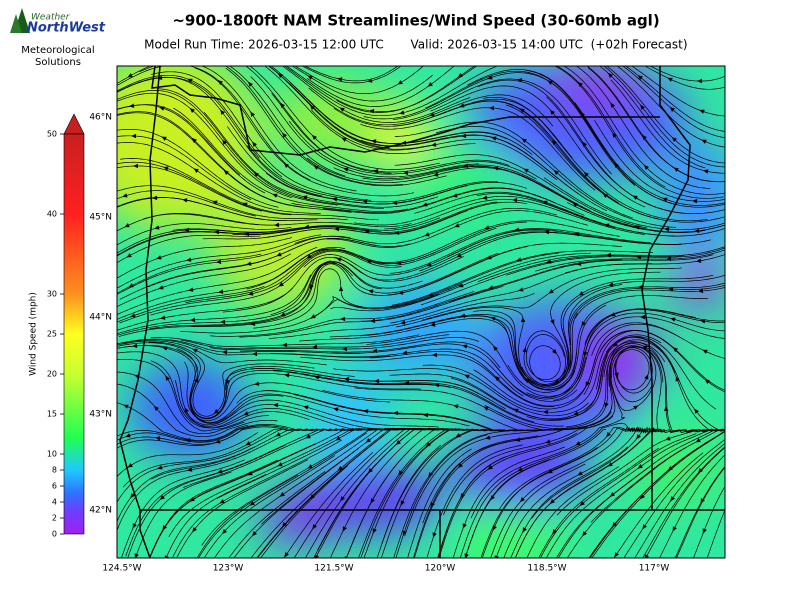 This screenshot has height=600, width=800. What do you see at coordinates (34, 334) in the screenshot?
I see `colorbar-label: Wind Speed (mph)` at bounding box center [34, 334].